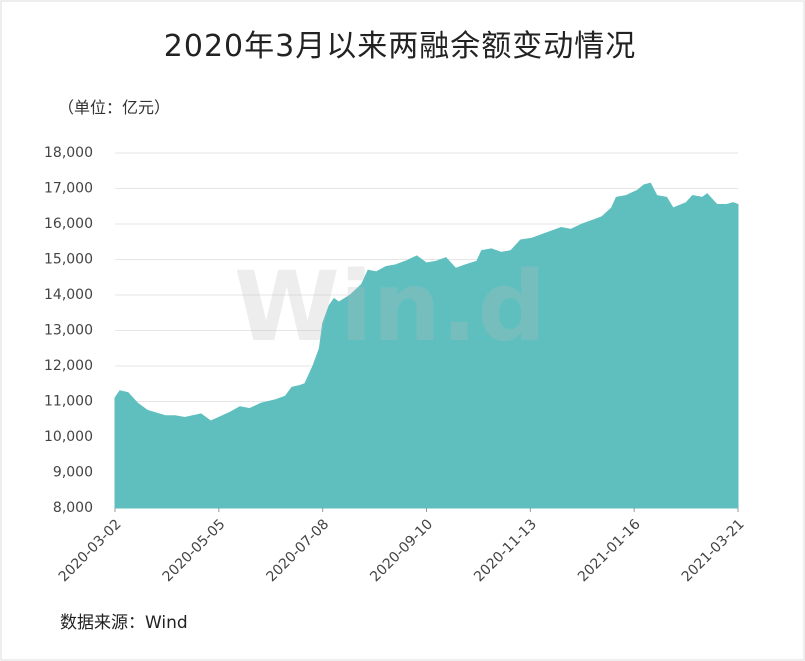 This screenshot has width=805, height=661. I want to click on y-tick-label: 8,000, so click(73, 508).